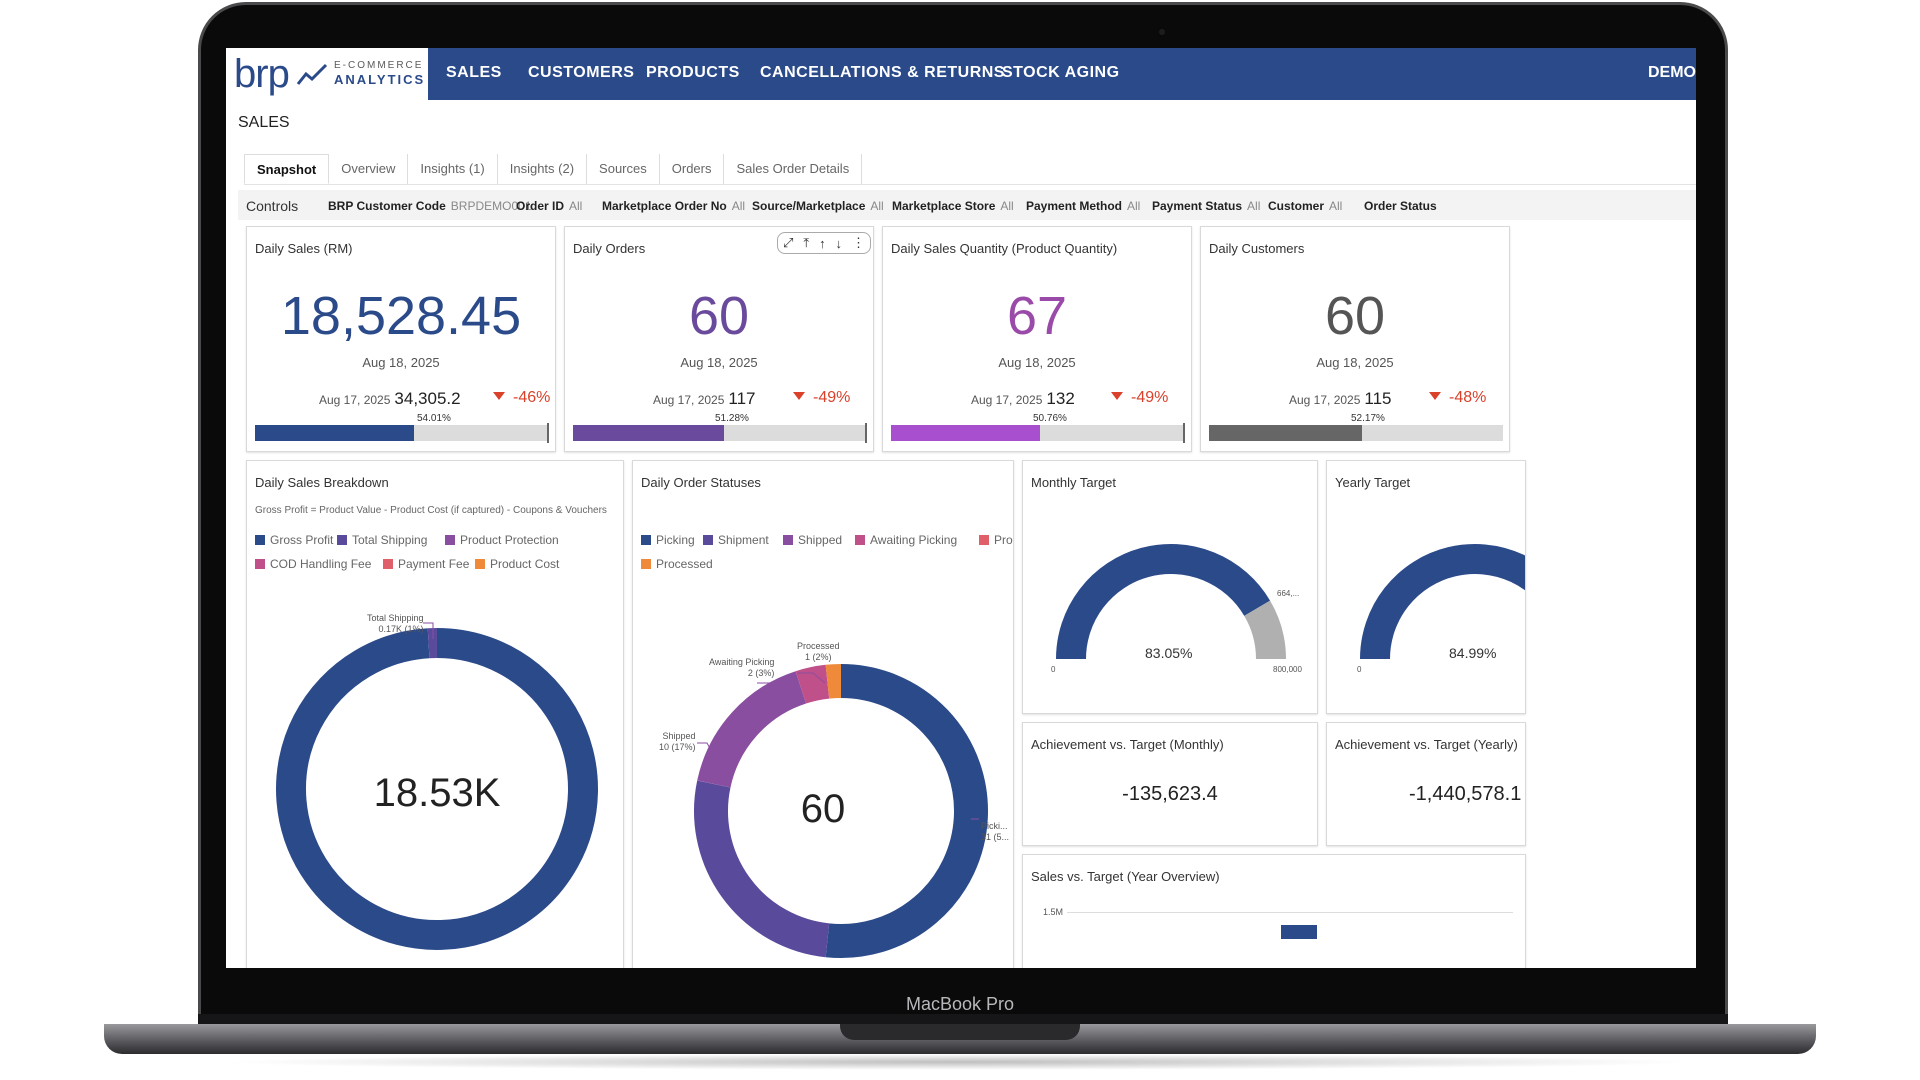 The image size is (1920, 1080). I want to click on tab-divider, so click(970, 184).